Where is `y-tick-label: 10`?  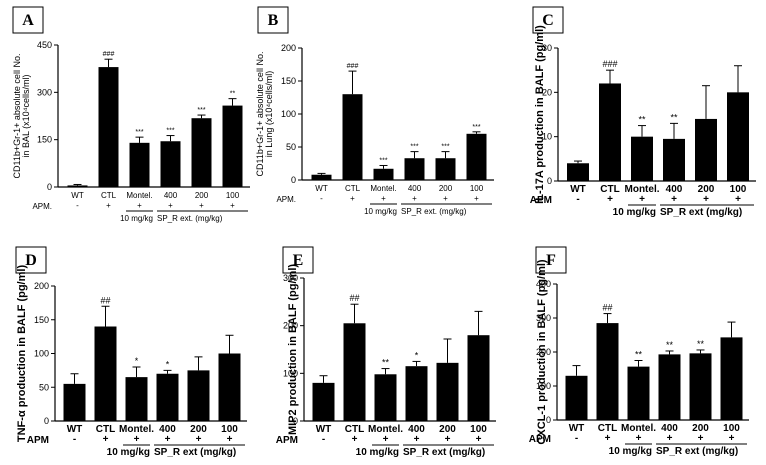 y-tick-label: 10 is located at coordinates (547, 137).